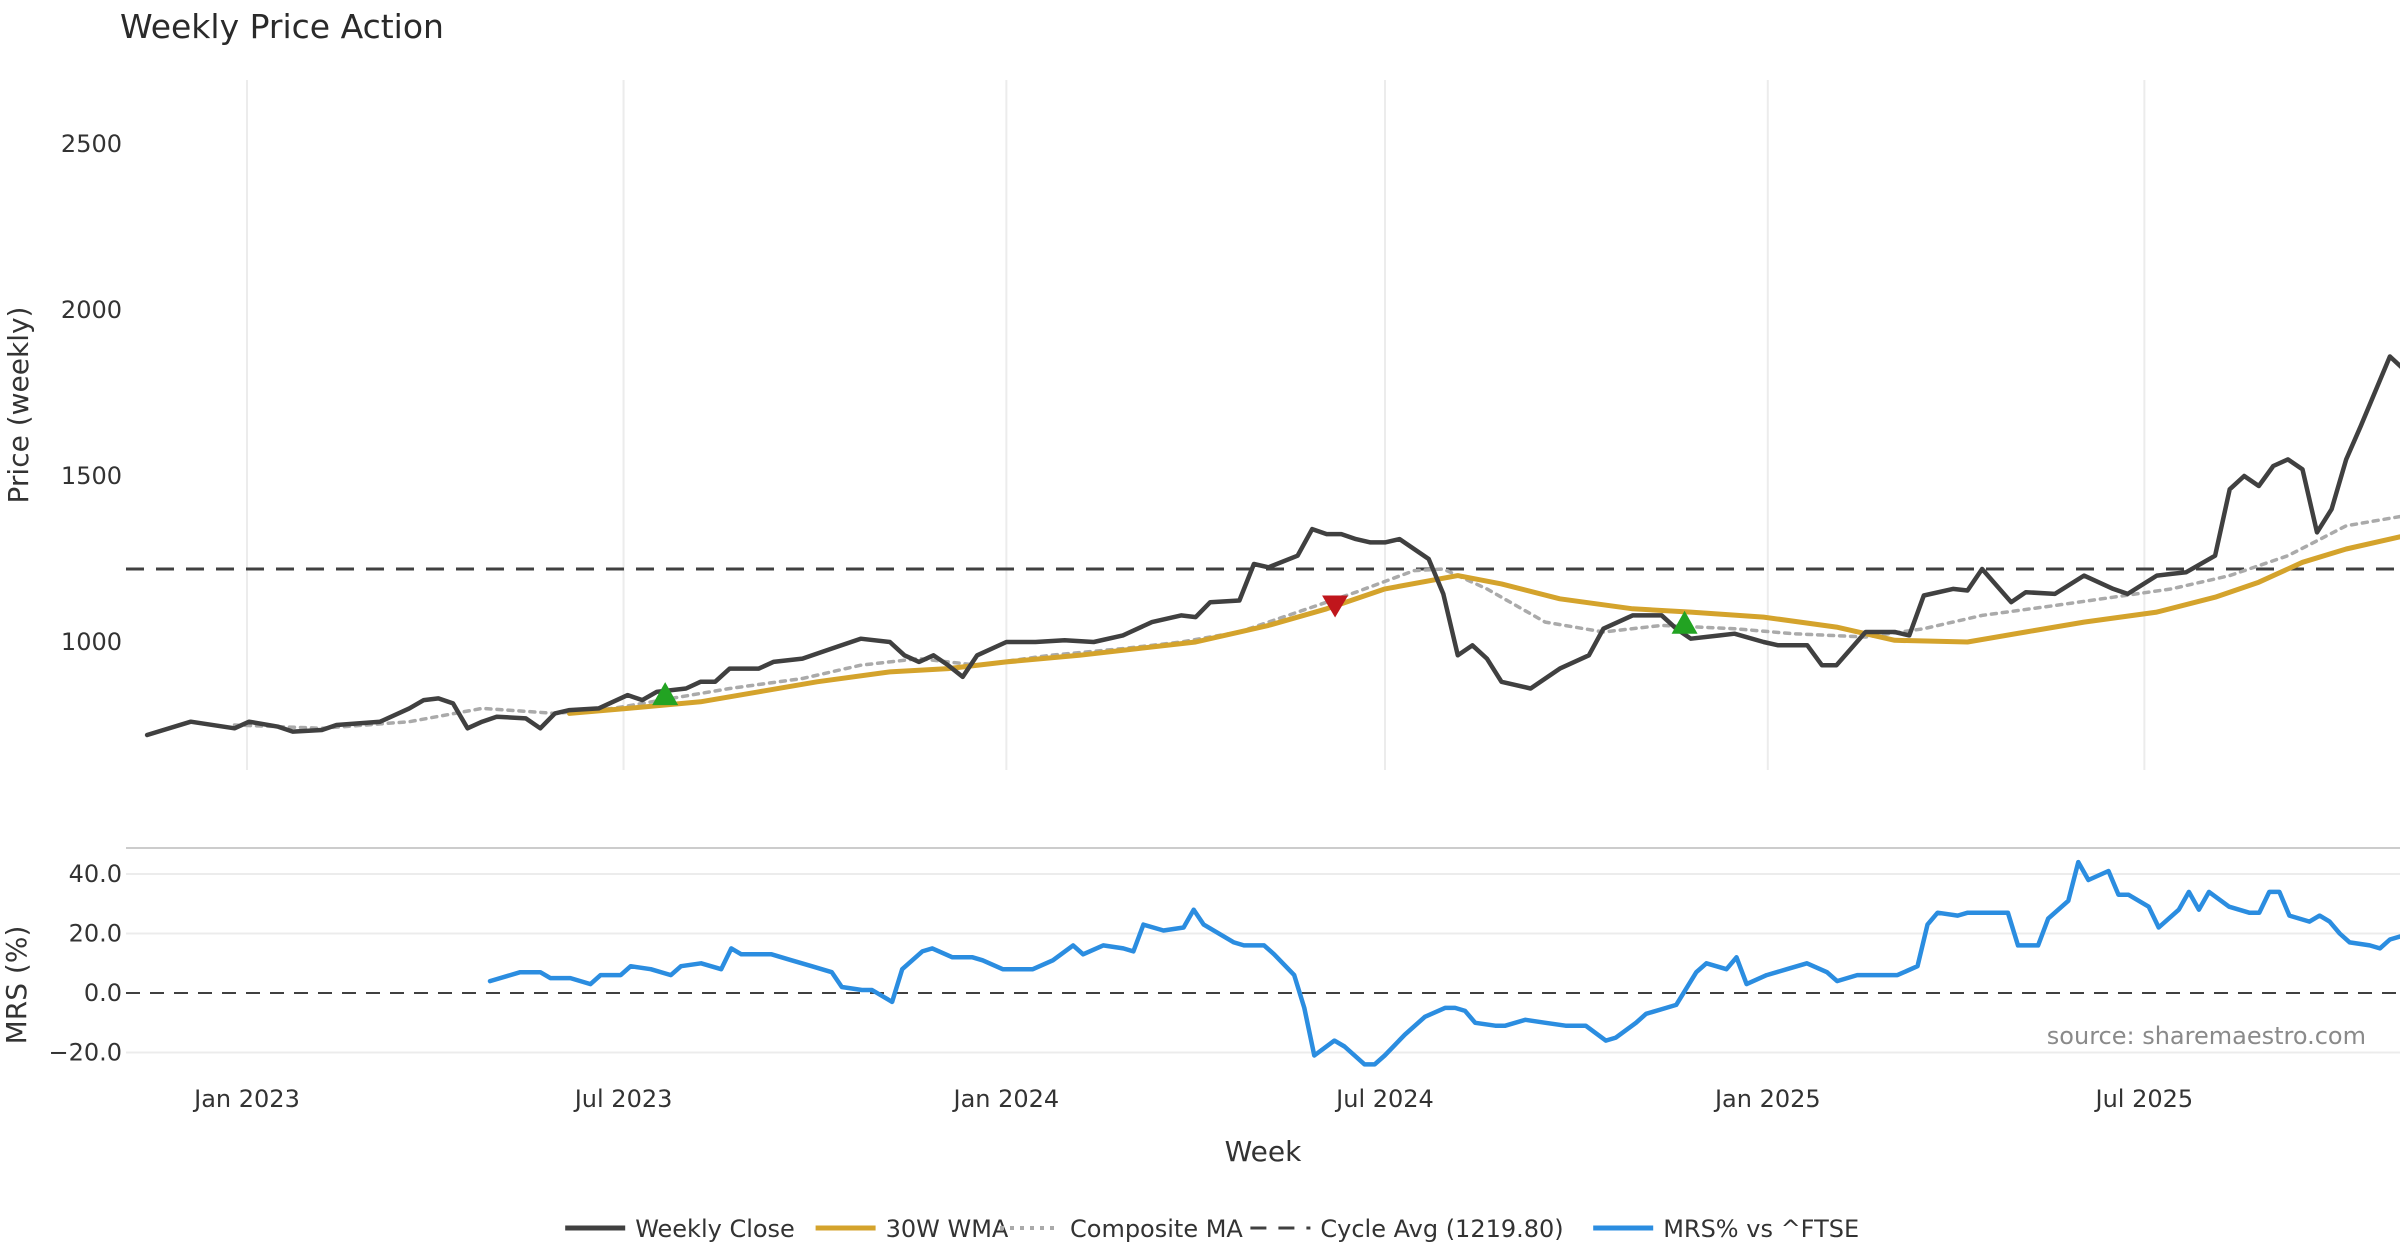 This screenshot has width=2400, height=1260. What do you see at coordinates (18, 405) in the screenshot?
I see `price-y-axis-title: Price (weekly)` at bounding box center [18, 405].